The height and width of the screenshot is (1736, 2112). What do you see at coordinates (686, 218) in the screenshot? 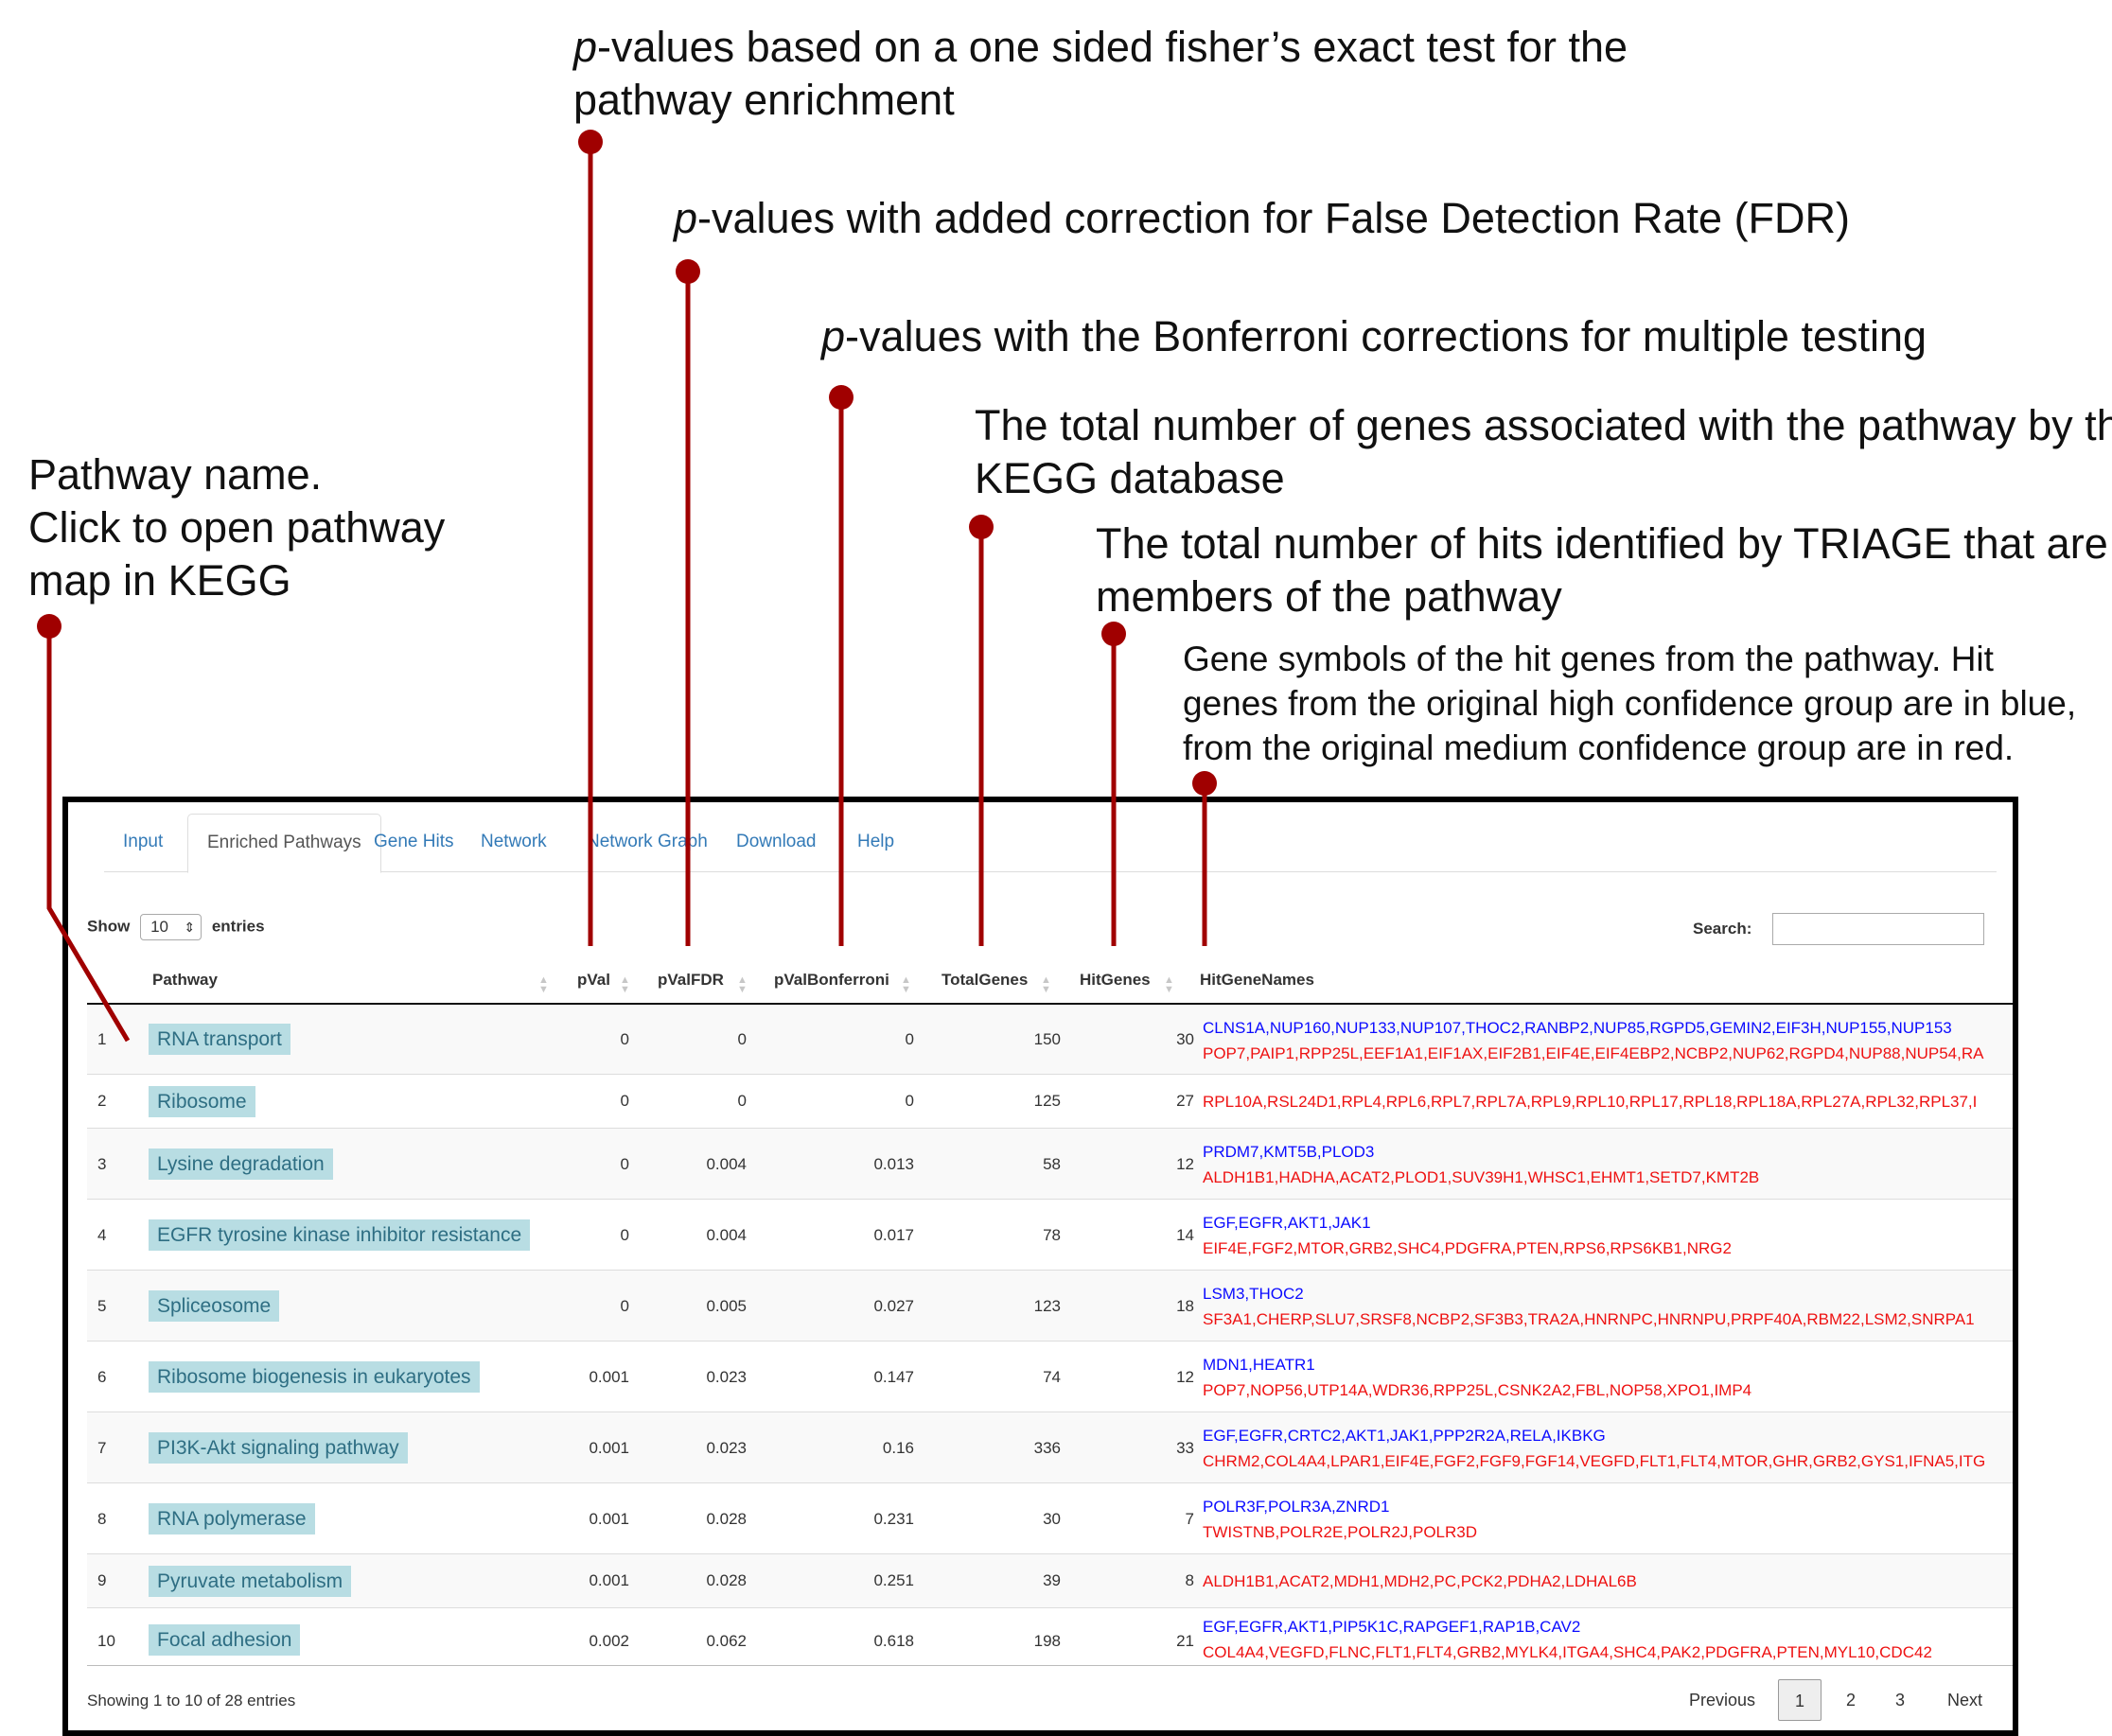
I see `fdr-annotation-p: p` at bounding box center [686, 218].